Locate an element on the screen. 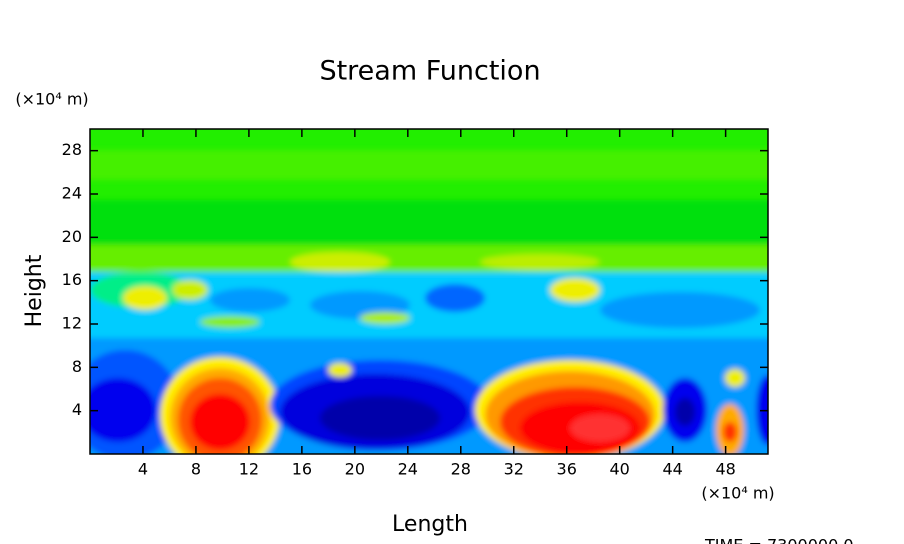  x-tick-label: 32 is located at coordinates (514, 469).